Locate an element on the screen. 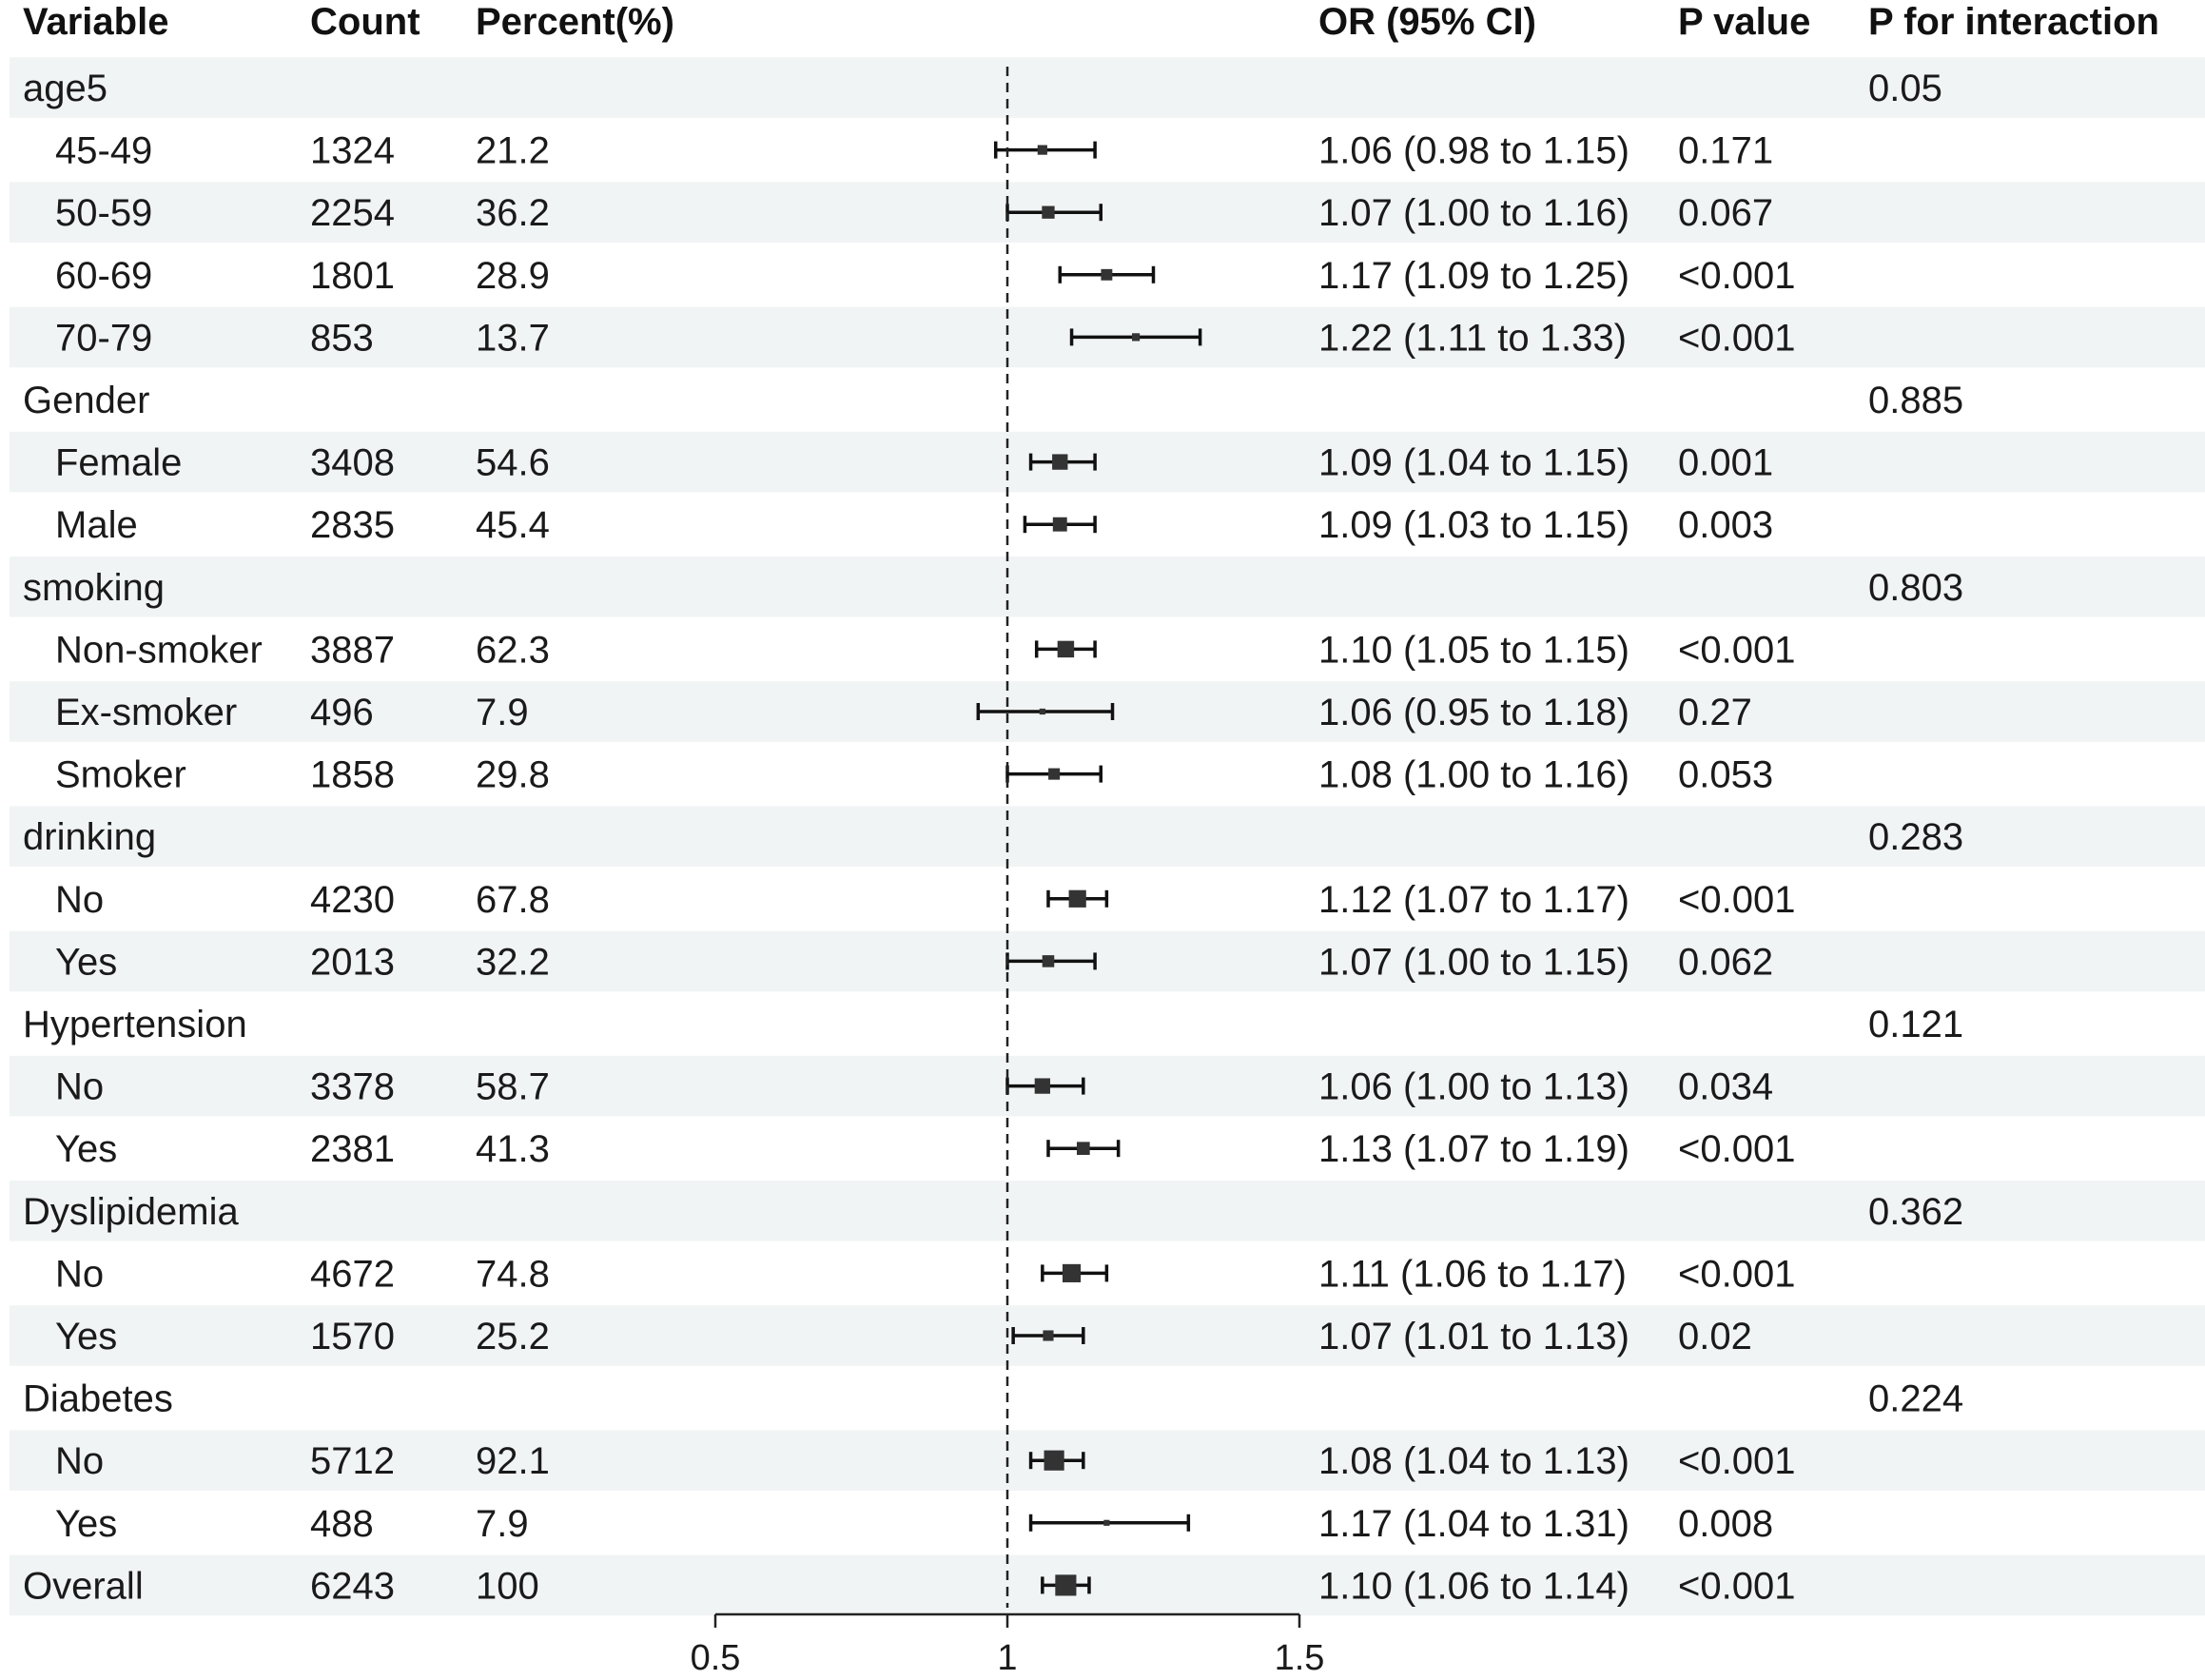  p-value-cell: 0.003 is located at coordinates (1726, 525).